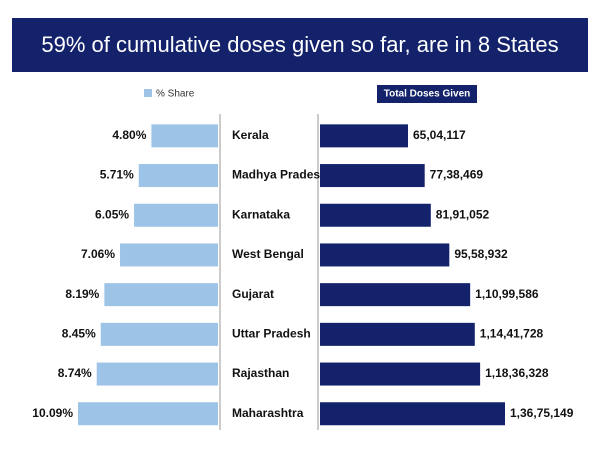 This screenshot has width=600, height=450. What do you see at coordinates (261, 214) in the screenshot?
I see `category-label: Karnataka` at bounding box center [261, 214].